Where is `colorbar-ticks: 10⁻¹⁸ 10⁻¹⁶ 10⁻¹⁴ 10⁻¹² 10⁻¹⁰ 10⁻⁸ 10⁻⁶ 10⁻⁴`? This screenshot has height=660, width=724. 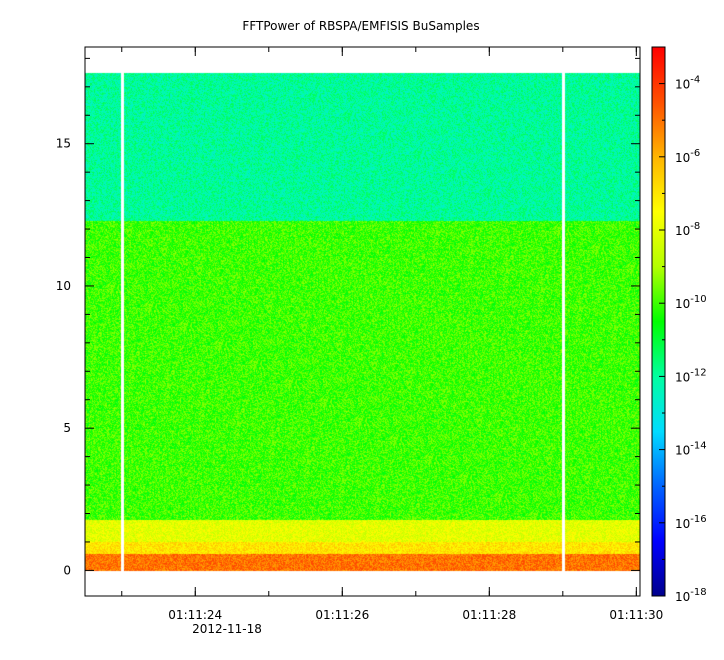
colorbar-ticks: 10⁻¹⁸ 10⁻¹⁶ 10⁻¹⁴ 10⁻¹² 10⁻¹⁰ 10⁻⁸ 10⁻⁶ 10⁻⁴ is located at coordinates (683, 325).